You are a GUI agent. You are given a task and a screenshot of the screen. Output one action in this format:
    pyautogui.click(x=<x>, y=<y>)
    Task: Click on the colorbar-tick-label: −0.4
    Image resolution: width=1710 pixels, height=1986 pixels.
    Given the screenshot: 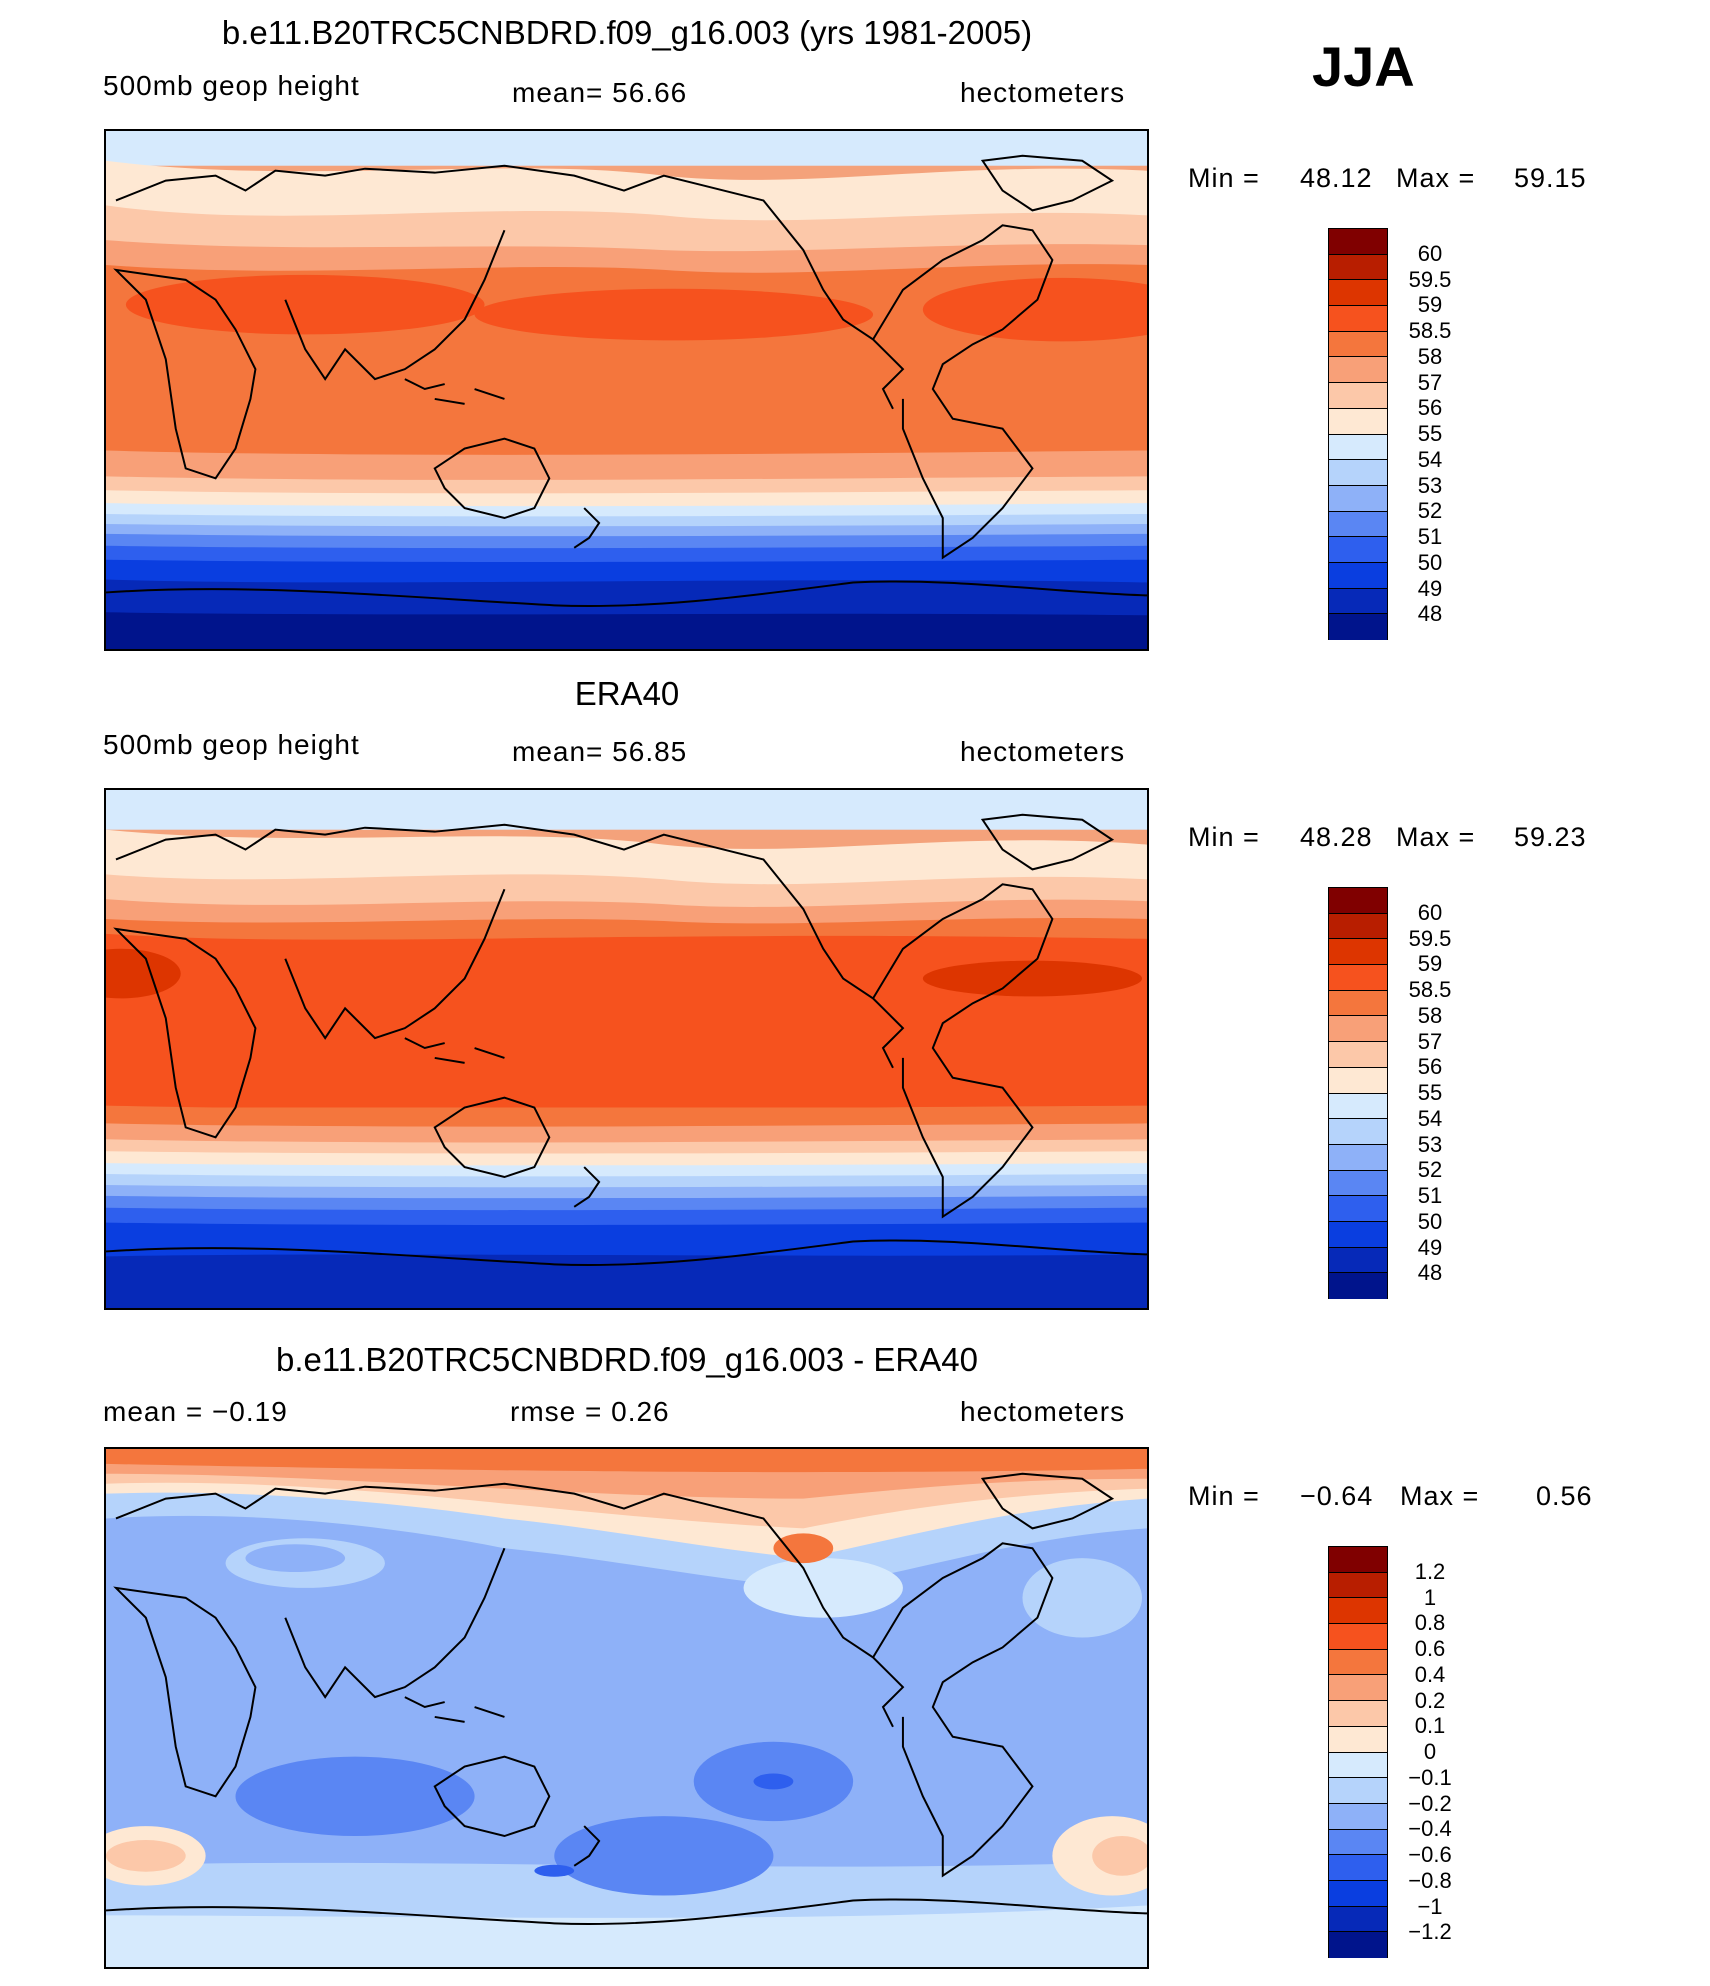 What is the action you would take?
    pyautogui.click(x=1430, y=1829)
    